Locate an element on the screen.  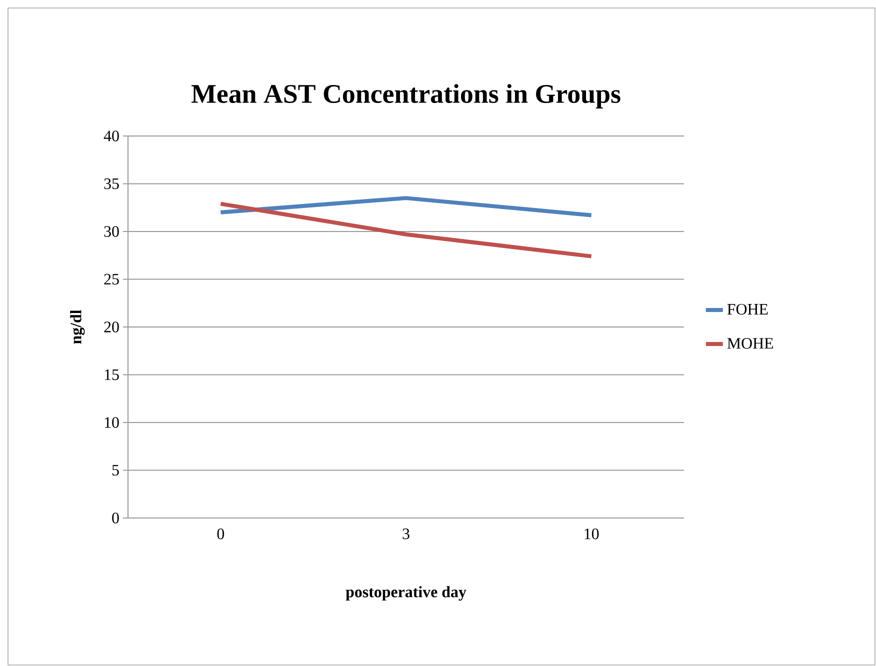
y-tick-label: 35 is located at coordinates (111, 184).